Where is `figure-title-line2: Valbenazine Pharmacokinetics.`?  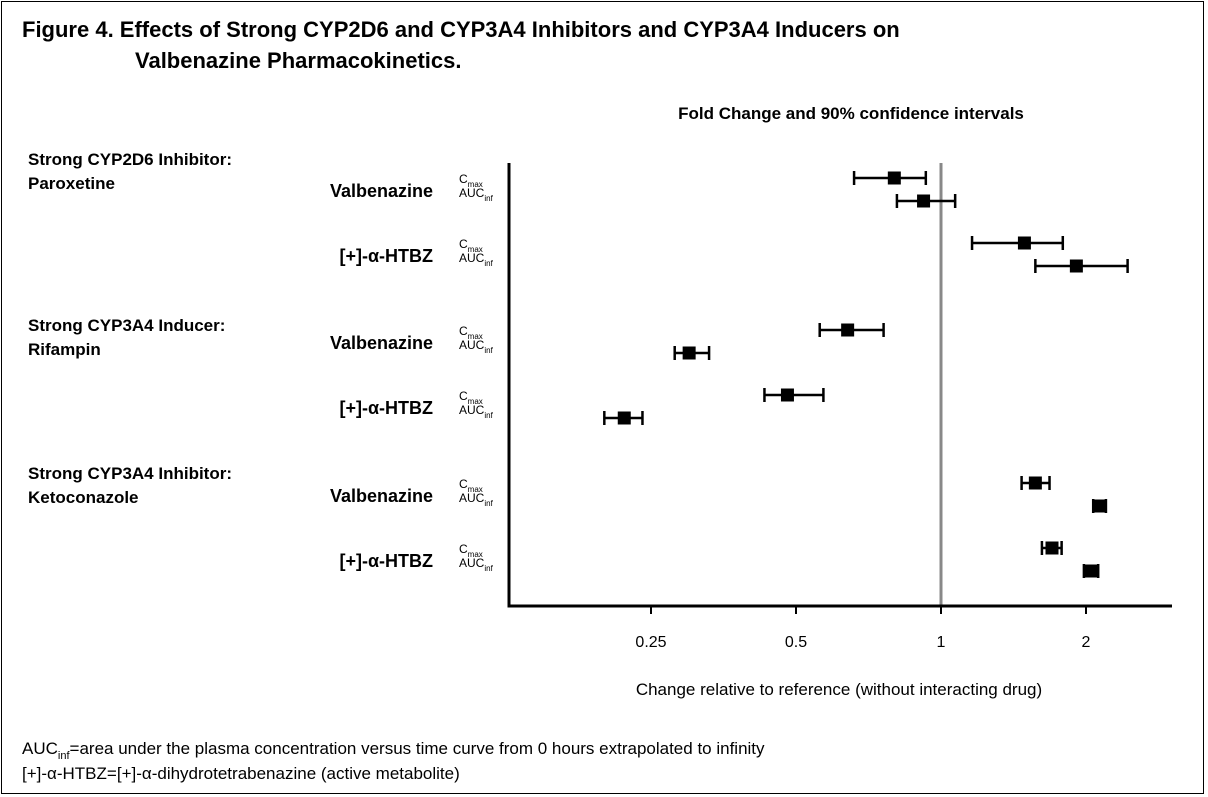 figure-title-line2: Valbenazine Pharmacokinetics. is located at coordinates (298, 60).